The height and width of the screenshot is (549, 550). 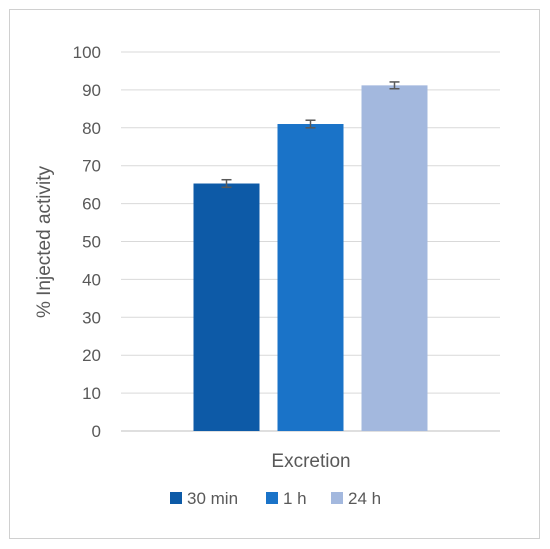 I want to click on y-tick-label: 30, so click(x=91, y=317).